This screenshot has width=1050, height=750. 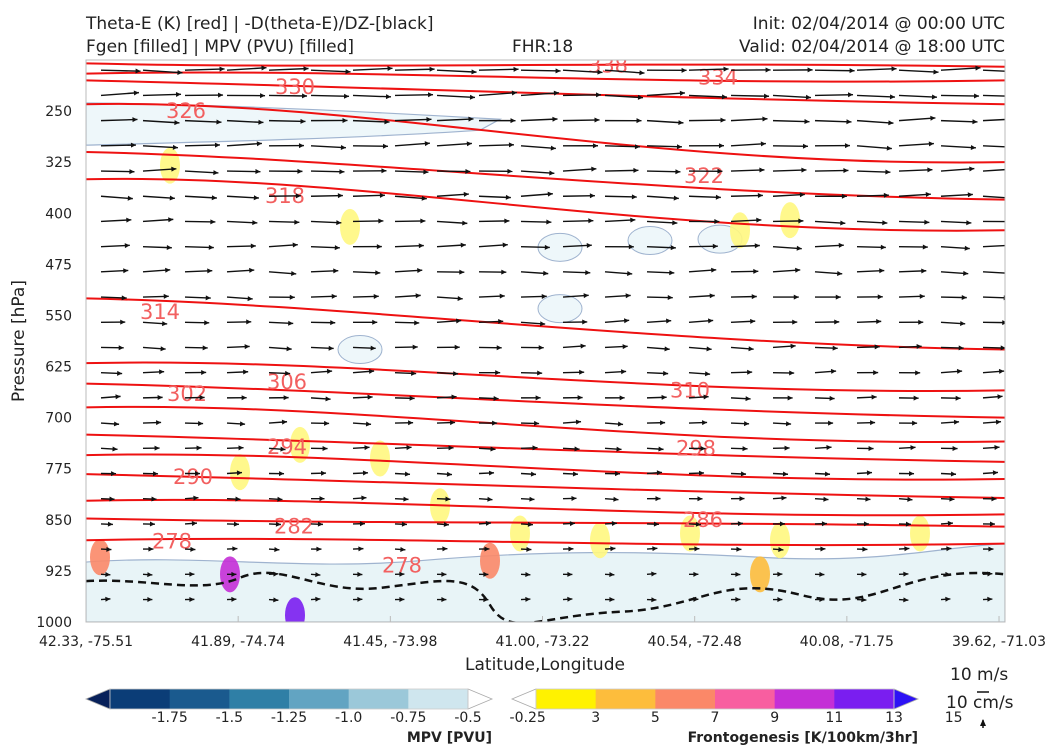 What do you see at coordinates (58, 214) in the screenshot?
I see `y-tick-label: 400` at bounding box center [58, 214].